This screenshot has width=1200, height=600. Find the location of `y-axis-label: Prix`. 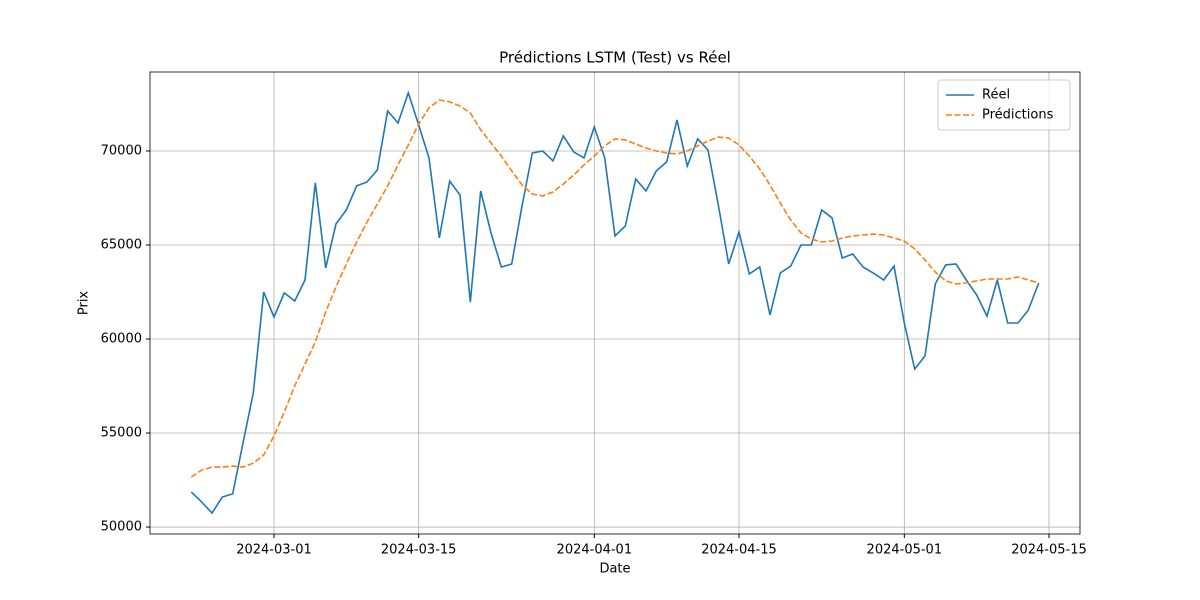

y-axis-label: Prix is located at coordinates (84, 303).